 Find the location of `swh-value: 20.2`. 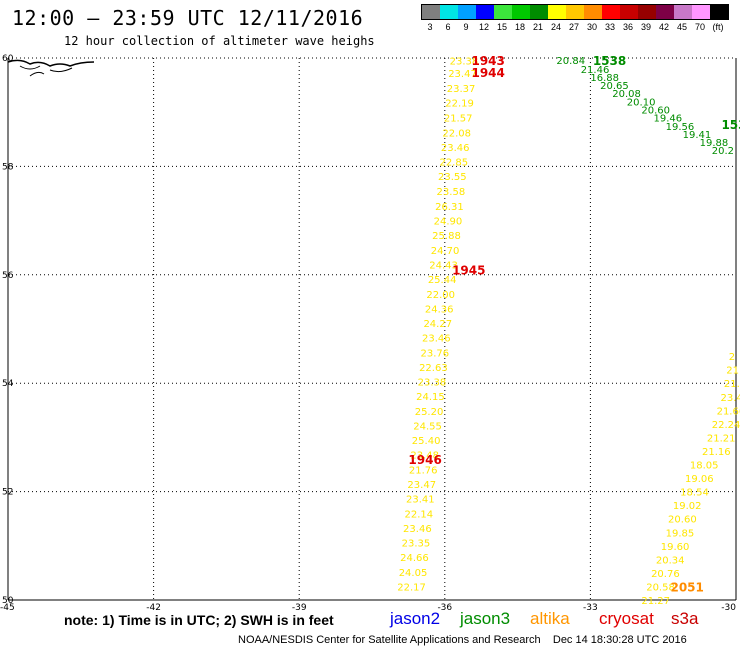

swh-value: 20.2 is located at coordinates (723, 151).